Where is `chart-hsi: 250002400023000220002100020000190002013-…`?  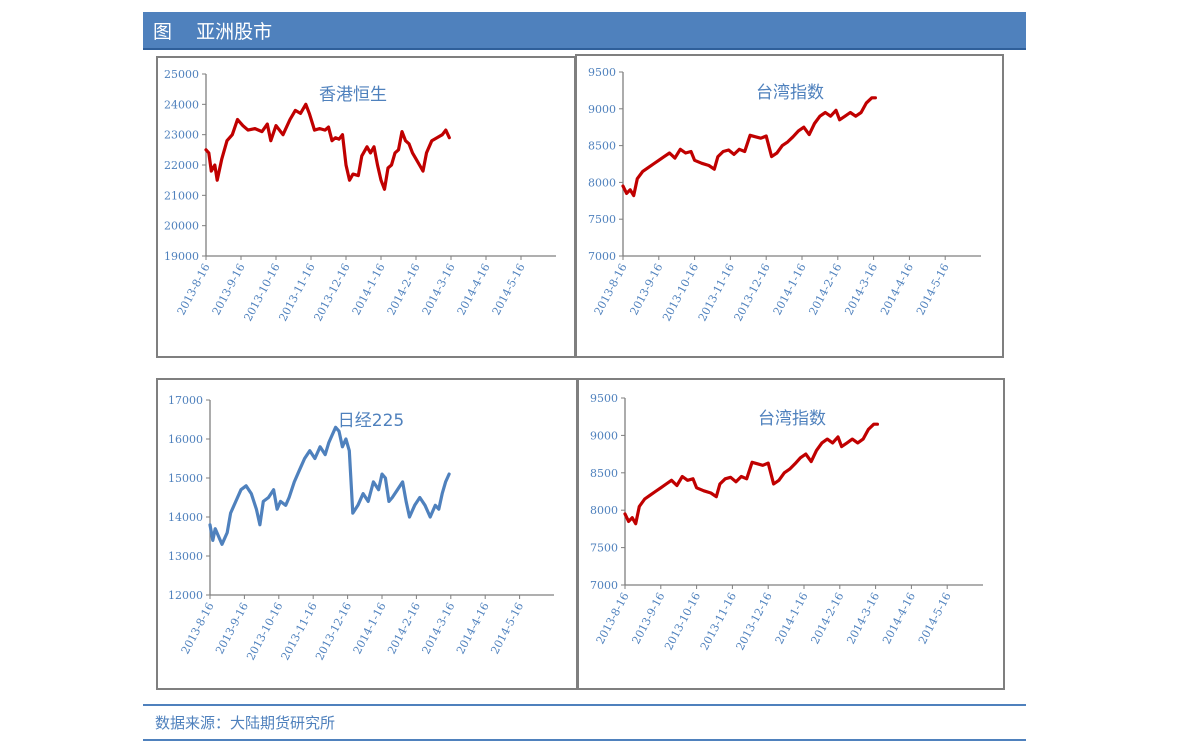 chart-hsi: 250002400023000220002100020000190002013-… is located at coordinates (360, 195).